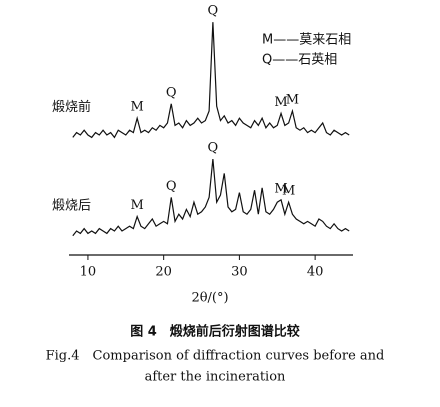 This screenshot has height=407, width=440. I want to click on series-label: 煅烧后, so click(71, 205).